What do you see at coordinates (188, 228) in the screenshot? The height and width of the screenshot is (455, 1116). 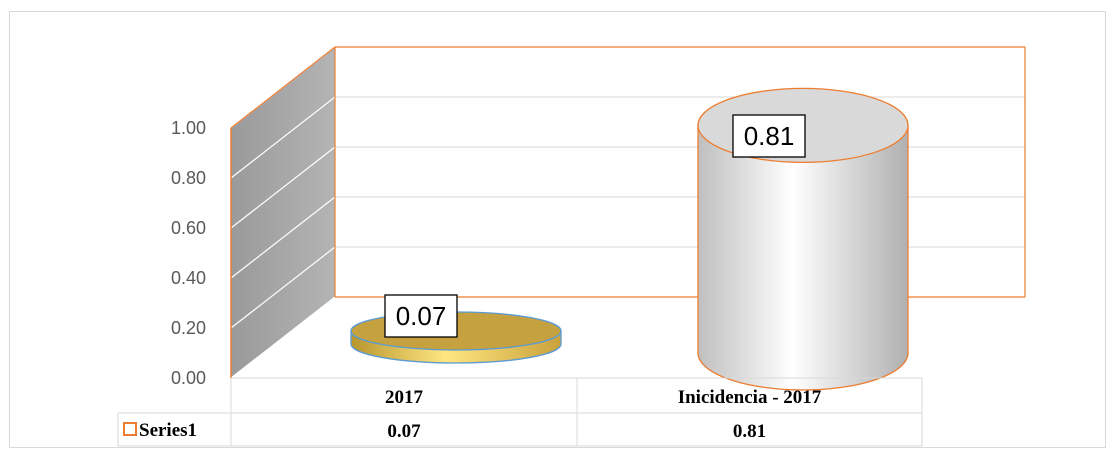 I see `y-tick-label: 0.60` at bounding box center [188, 228].